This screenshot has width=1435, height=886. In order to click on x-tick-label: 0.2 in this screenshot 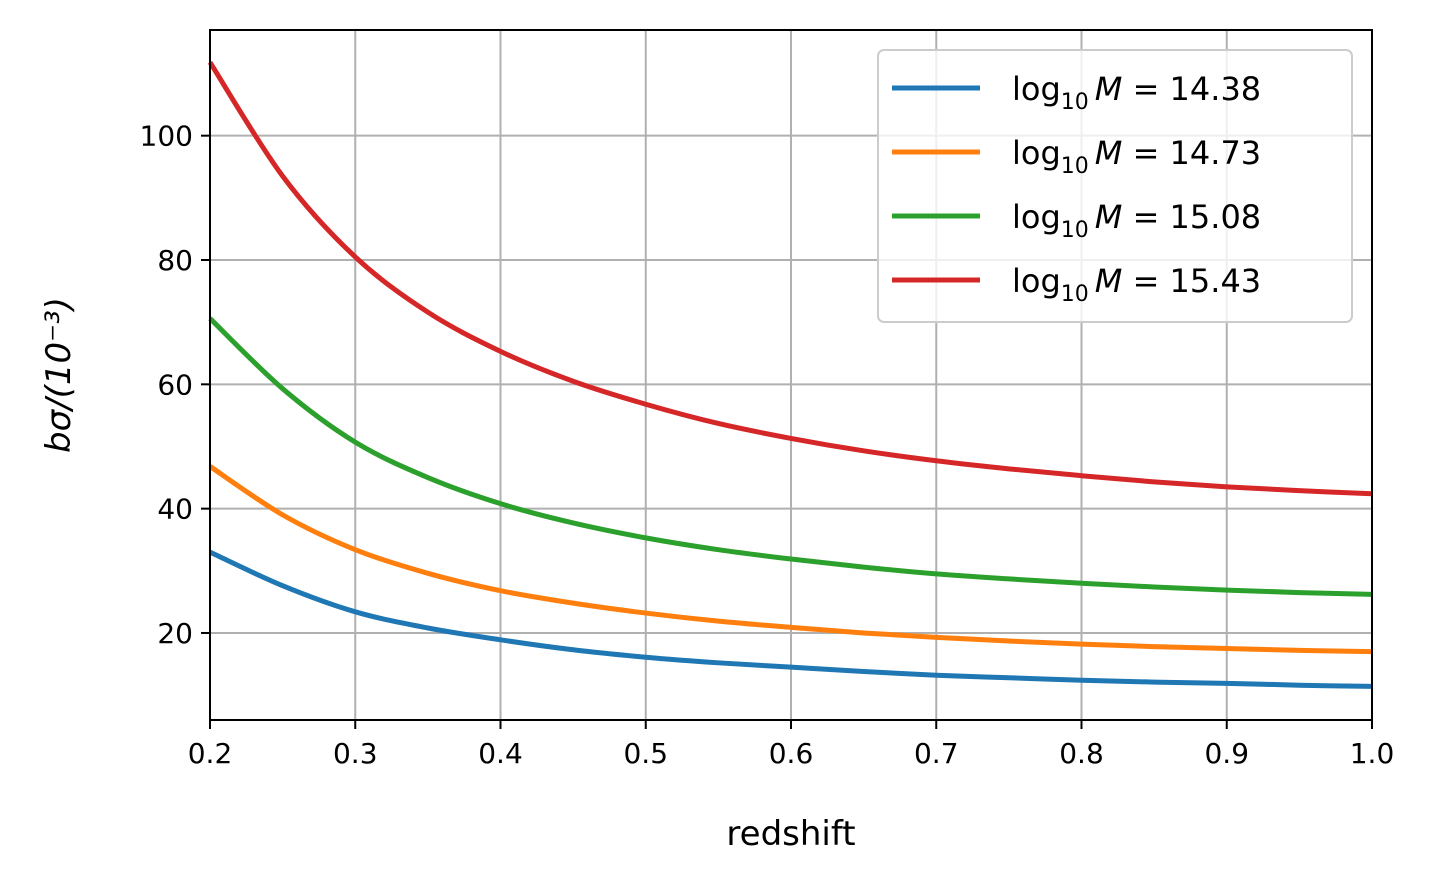, I will do `click(210, 753)`.